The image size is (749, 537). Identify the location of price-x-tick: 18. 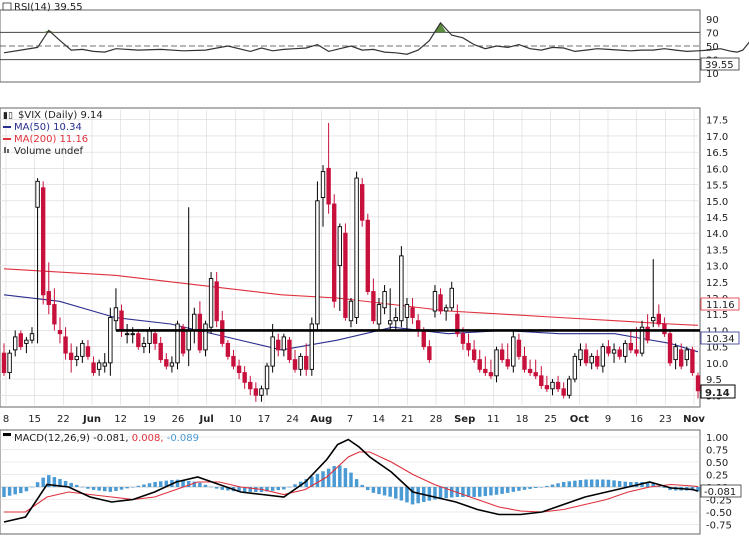
(522, 419).